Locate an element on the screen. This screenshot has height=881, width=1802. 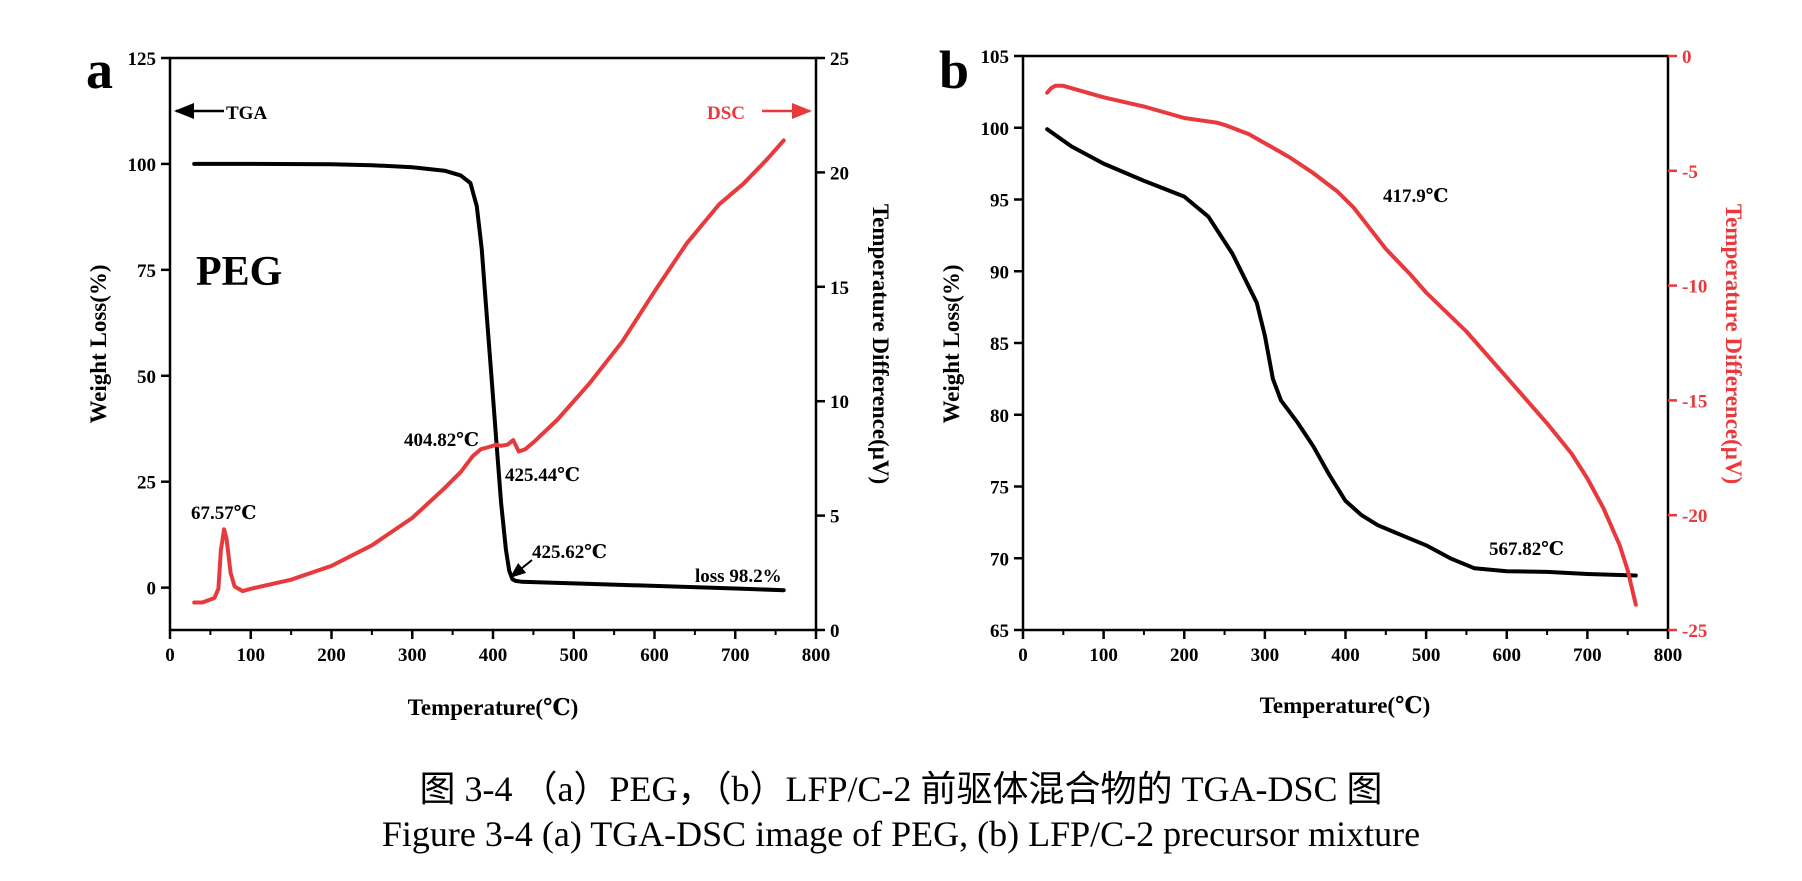
panel-a-left-tick-label: 100 is located at coordinates (142, 165).